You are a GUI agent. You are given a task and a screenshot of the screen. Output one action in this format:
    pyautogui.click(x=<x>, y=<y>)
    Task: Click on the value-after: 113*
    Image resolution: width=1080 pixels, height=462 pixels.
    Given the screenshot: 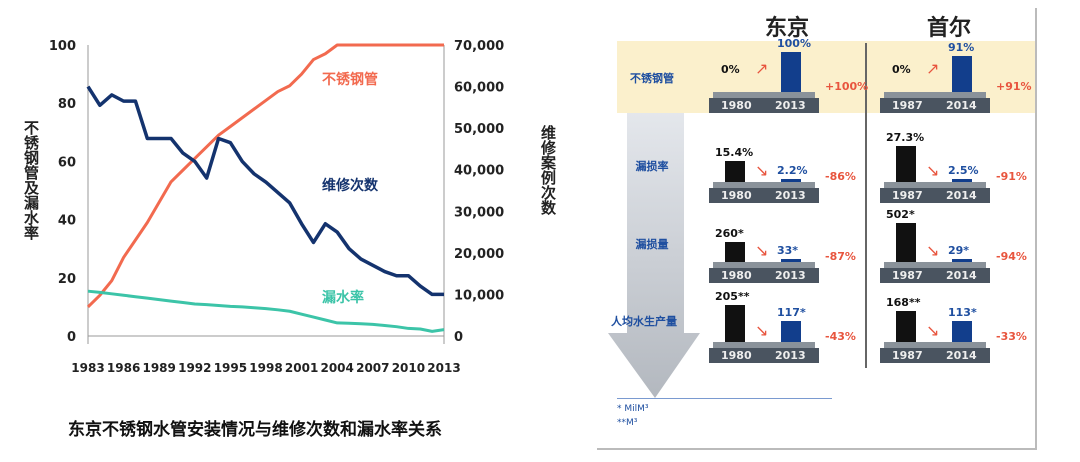 What is the action you would take?
    pyautogui.click(x=962, y=313)
    